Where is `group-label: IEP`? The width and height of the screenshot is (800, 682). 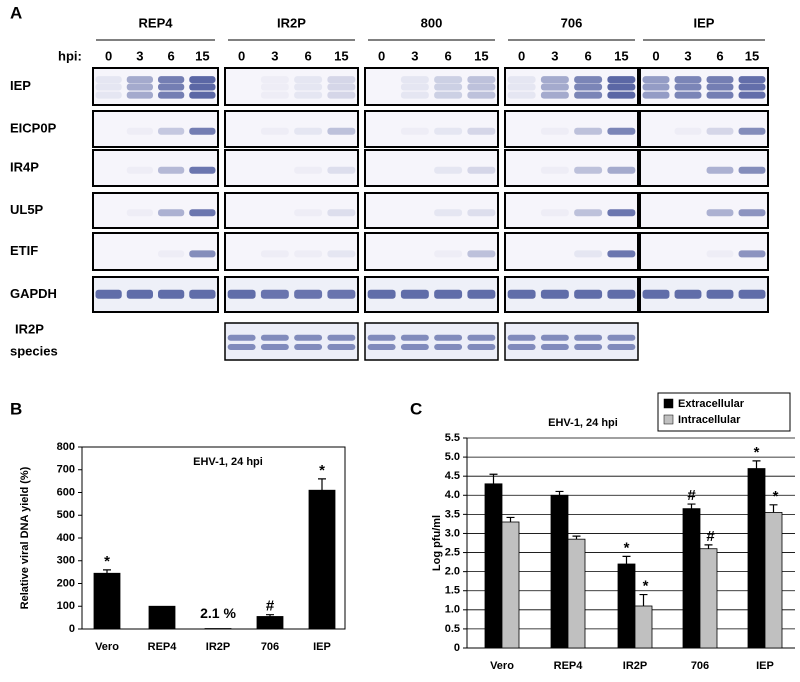
group-label: IEP is located at coordinates (704, 22).